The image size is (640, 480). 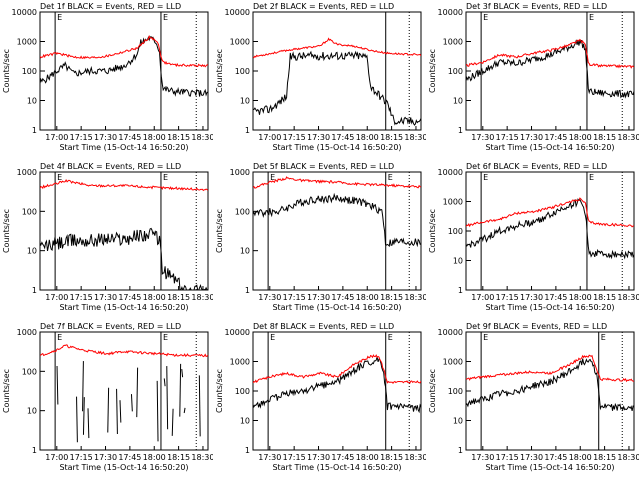 I want to click on plot-title: Det 7f BLACK = Events, RED = LLD, so click(x=110, y=326).